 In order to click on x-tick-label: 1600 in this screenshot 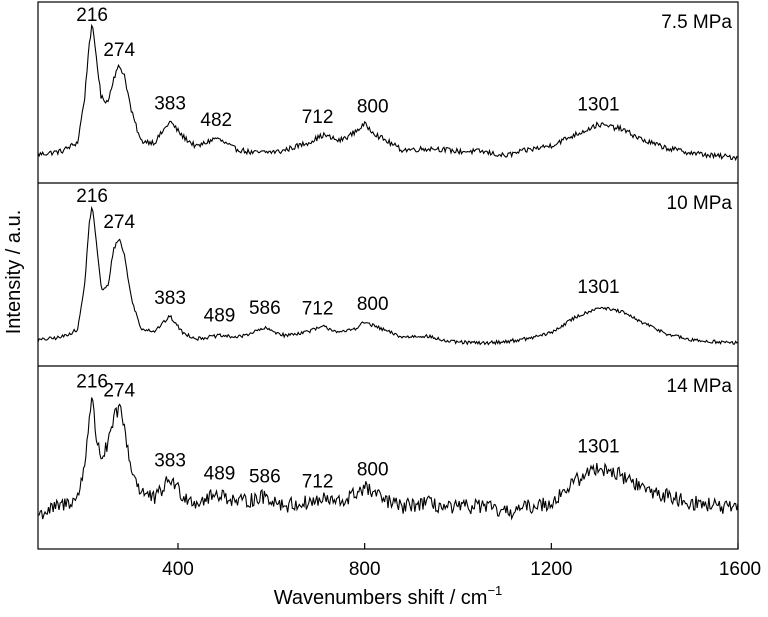, I will do `click(740, 569)`.